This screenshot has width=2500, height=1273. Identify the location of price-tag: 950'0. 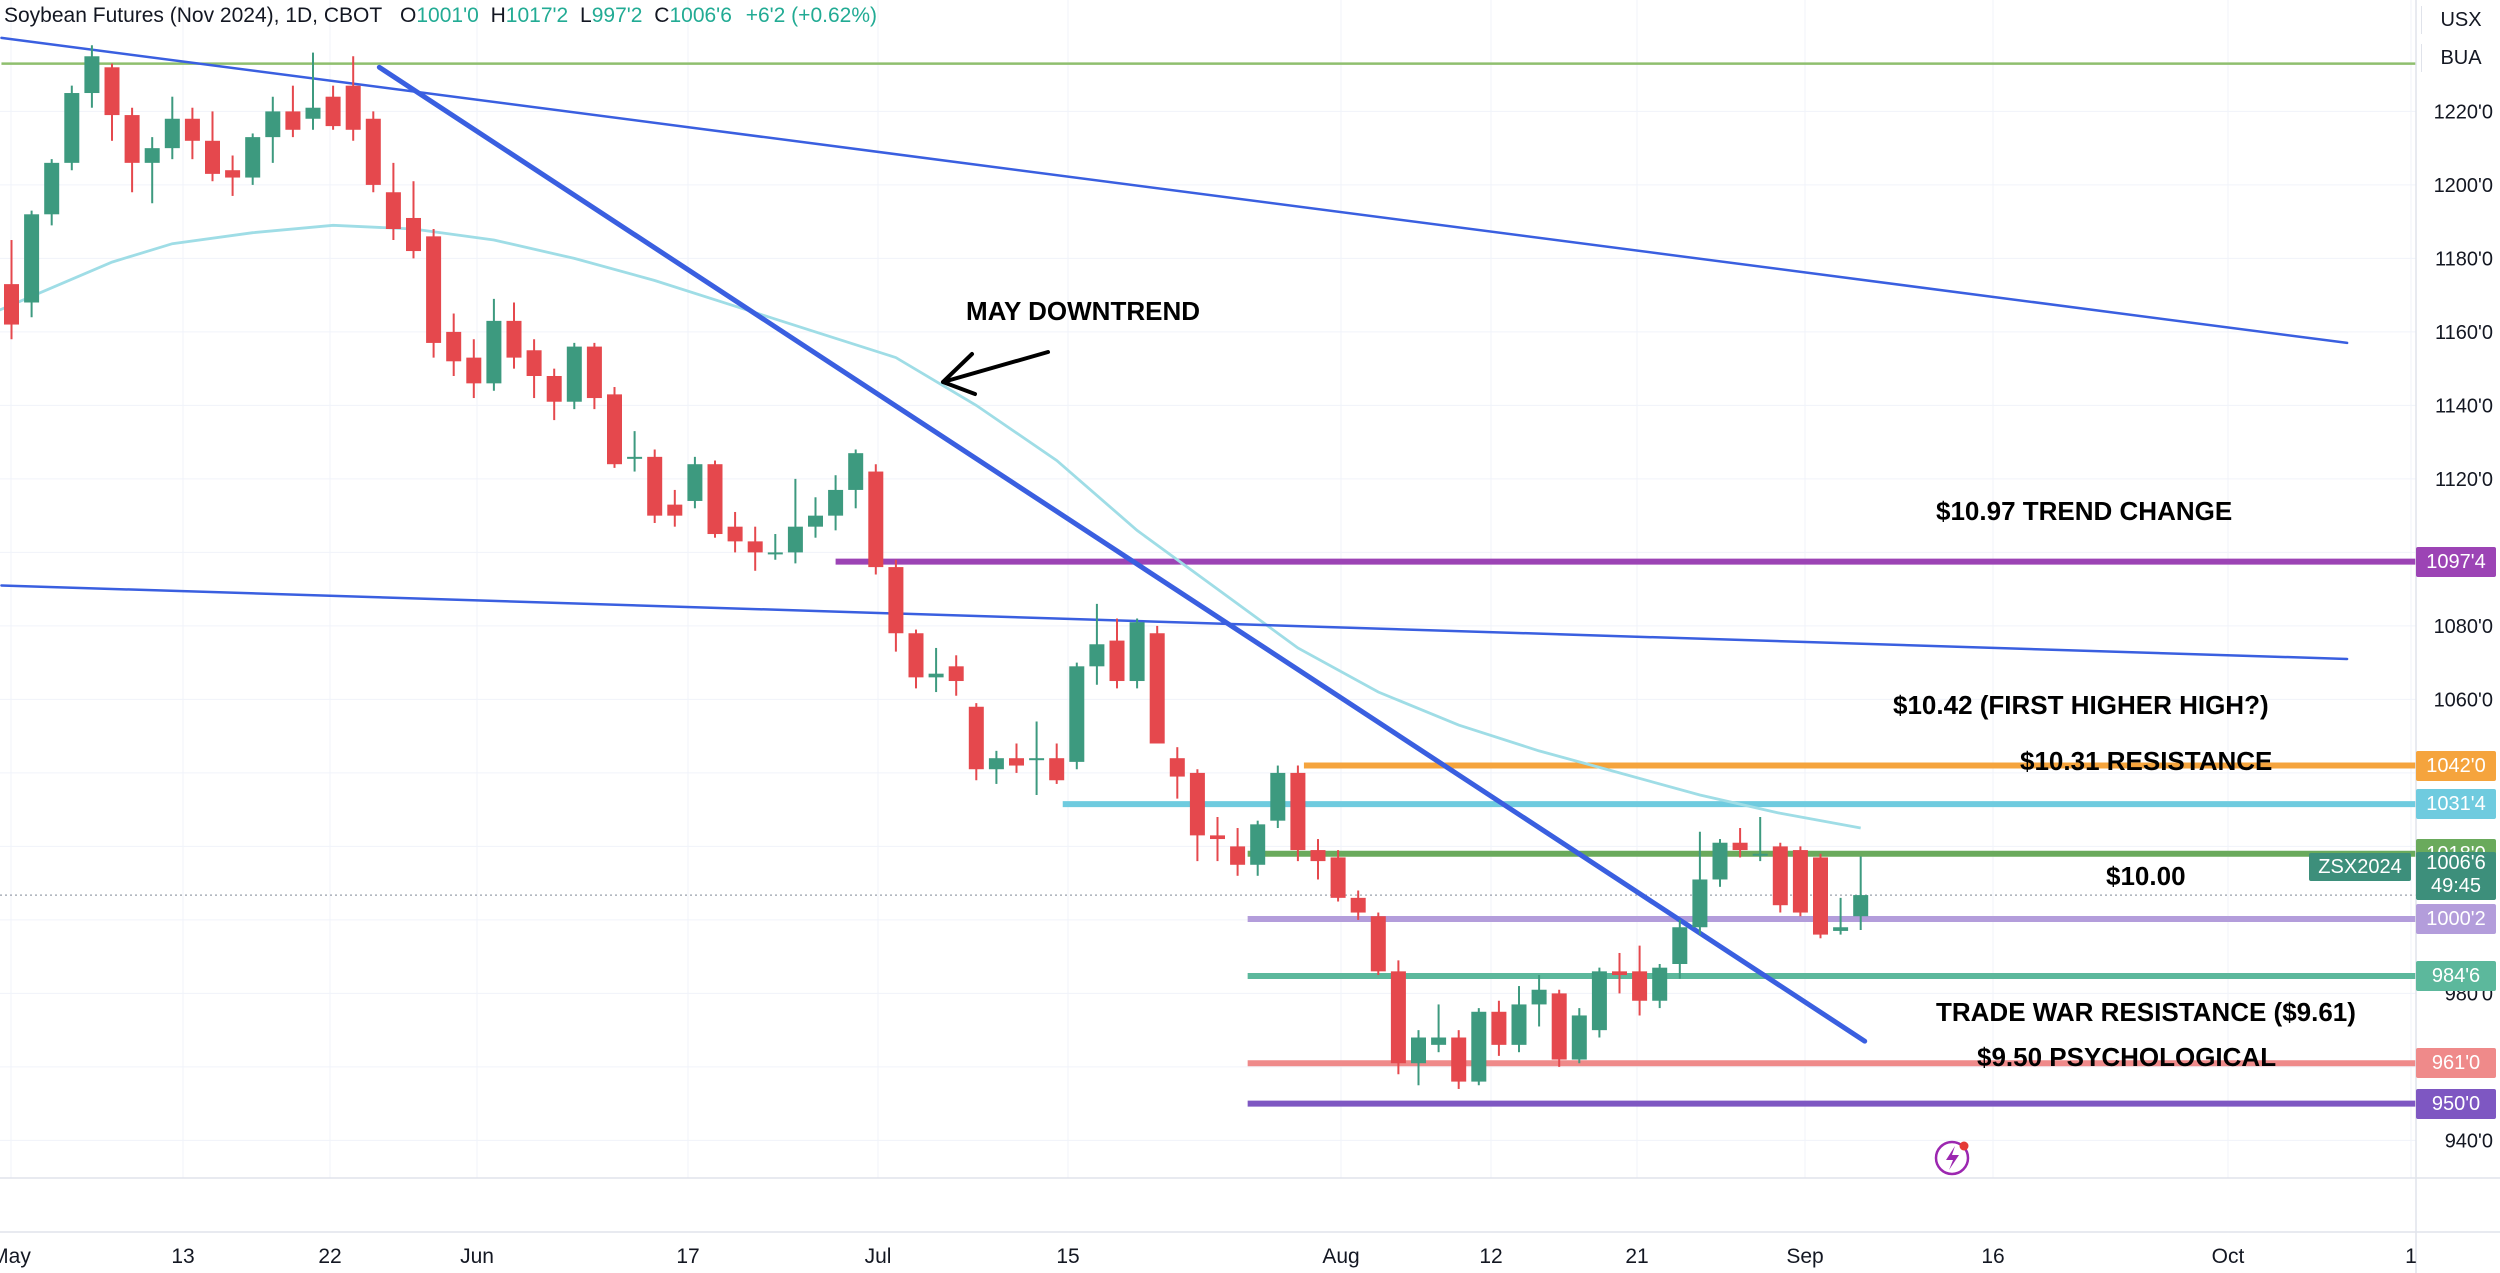
(2456, 1103).